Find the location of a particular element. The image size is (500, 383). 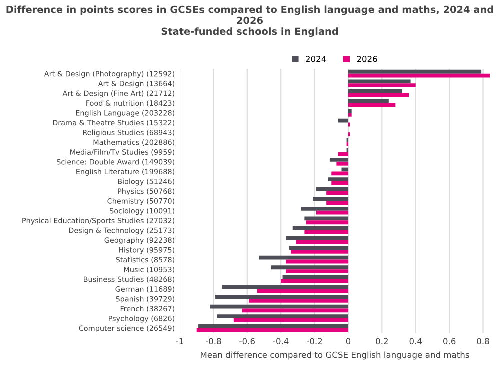

x-axis-title: Mean difference compared to GCSE English language and maths is located at coordinates (335, 356).